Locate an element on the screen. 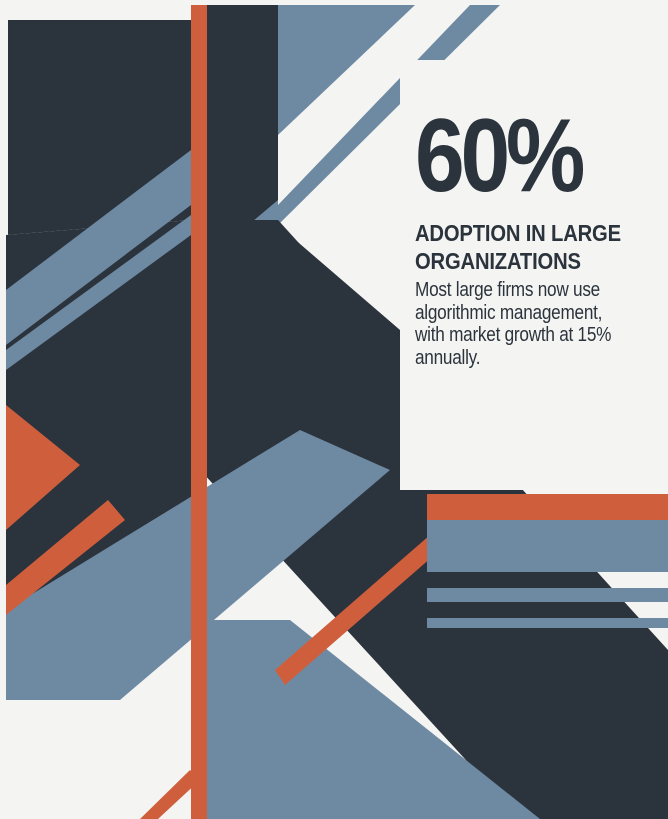  description-line: Most large firms now use is located at coordinates (507, 290).